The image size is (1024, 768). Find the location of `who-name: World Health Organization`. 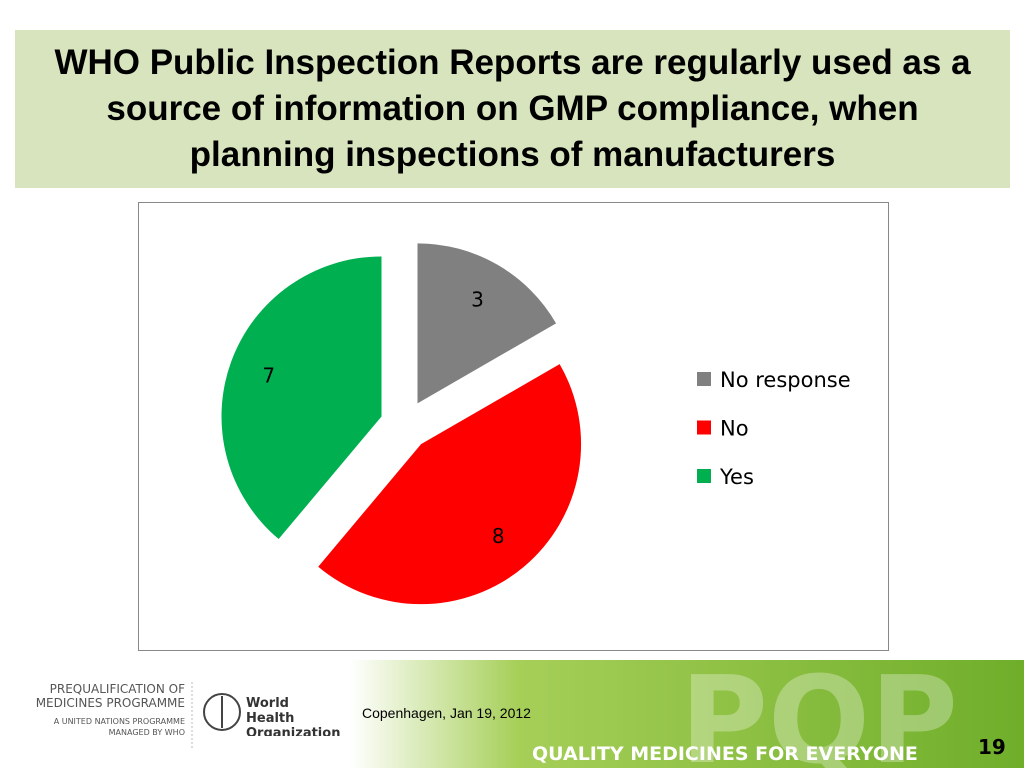

who-name: World Health Organization is located at coordinates (293, 716).